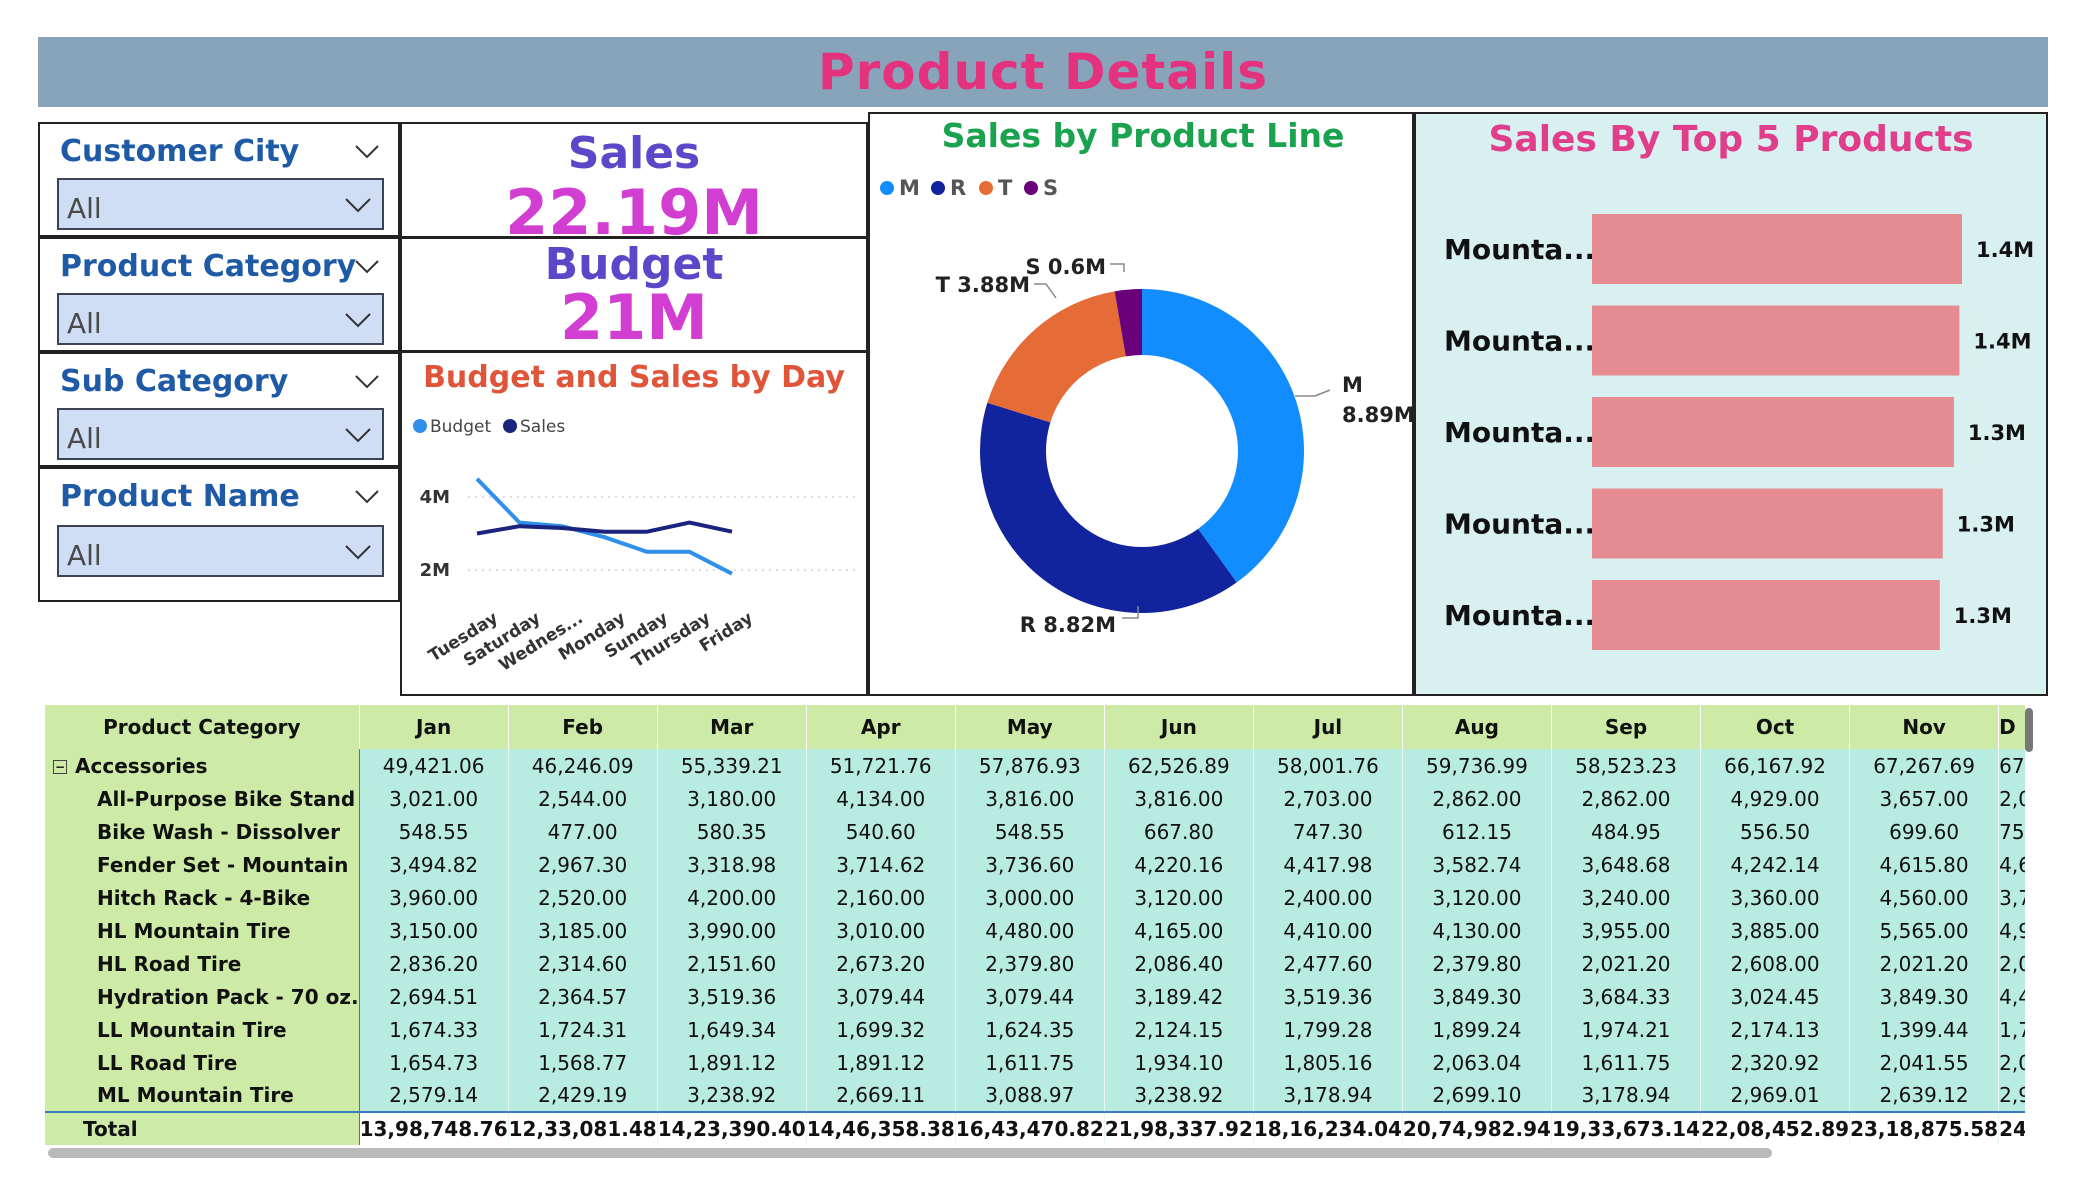 The height and width of the screenshot is (1200, 2075). What do you see at coordinates (1775, 1062) in the screenshot?
I see `table-cell: 2,320.92` at bounding box center [1775, 1062].